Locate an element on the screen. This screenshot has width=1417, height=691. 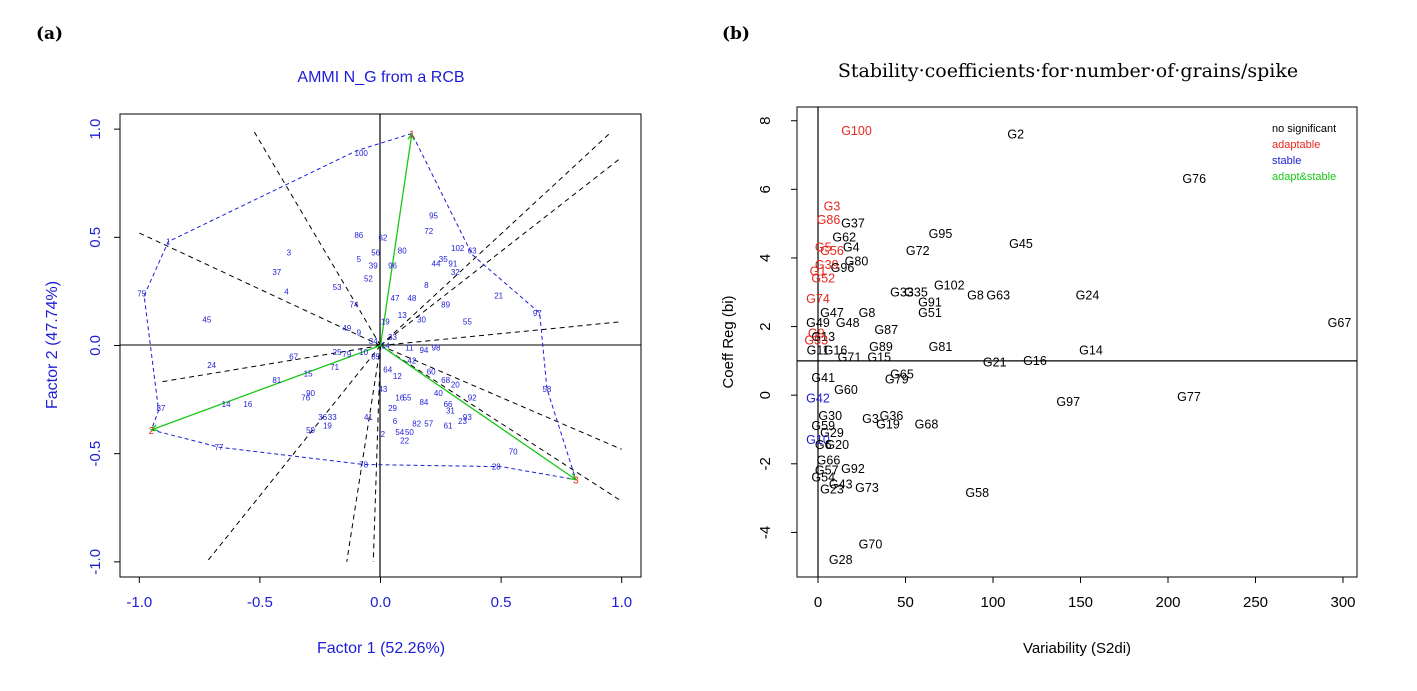
x-tick-label: 150 is located at coordinates (1080, 602).